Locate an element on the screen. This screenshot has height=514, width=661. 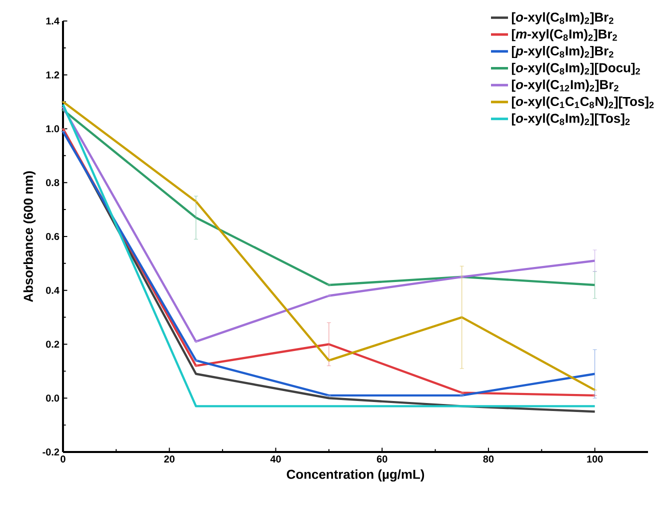
legend-label: [p-xyl(C$_{8}$Im)$_{2}$]Br$_{2}$ is located at coordinates (563, 52).